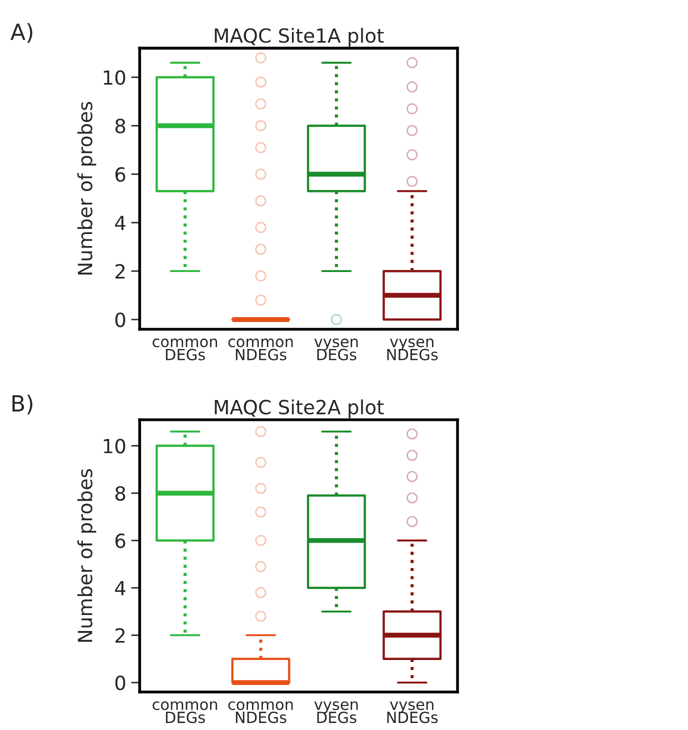 This screenshot has height=730, width=688. Describe the element at coordinates (299, 408) in the screenshot. I see `chart-title: MAQC Site2A plot` at that location.